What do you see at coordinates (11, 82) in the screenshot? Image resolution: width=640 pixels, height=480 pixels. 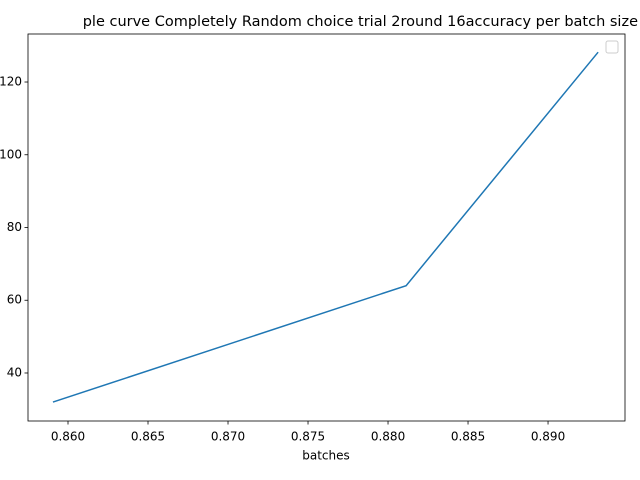 I see `y-tick-label: 120` at bounding box center [11, 82].